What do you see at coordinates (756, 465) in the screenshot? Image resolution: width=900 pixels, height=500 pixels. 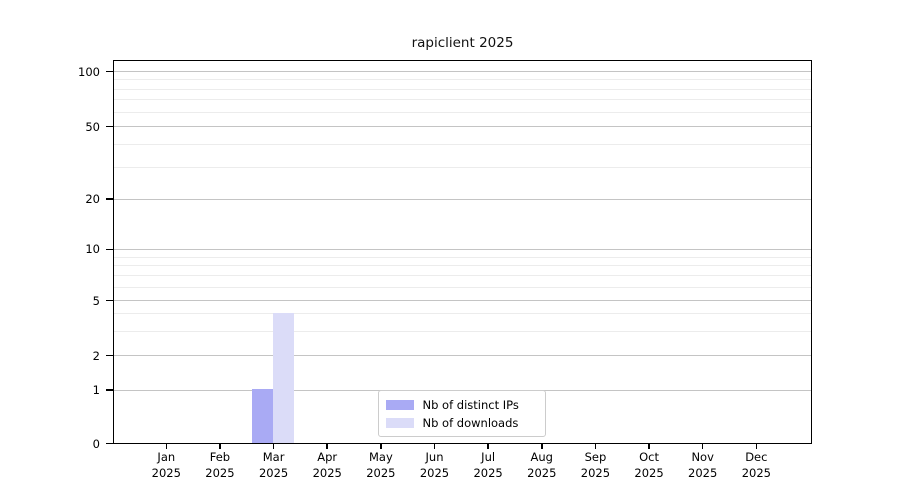 I see `x-tick-label-dec: Dec 2025` at bounding box center [756, 465].